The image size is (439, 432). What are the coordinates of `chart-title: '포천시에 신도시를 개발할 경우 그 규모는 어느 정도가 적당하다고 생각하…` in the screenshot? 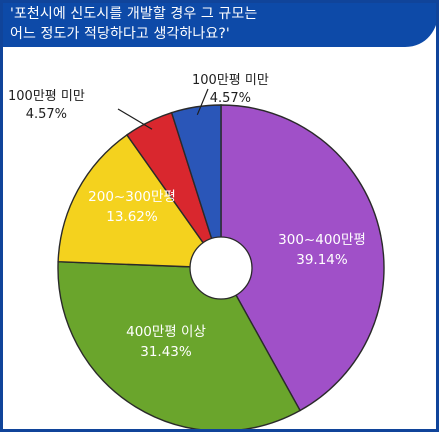 It's located at (220, 24).